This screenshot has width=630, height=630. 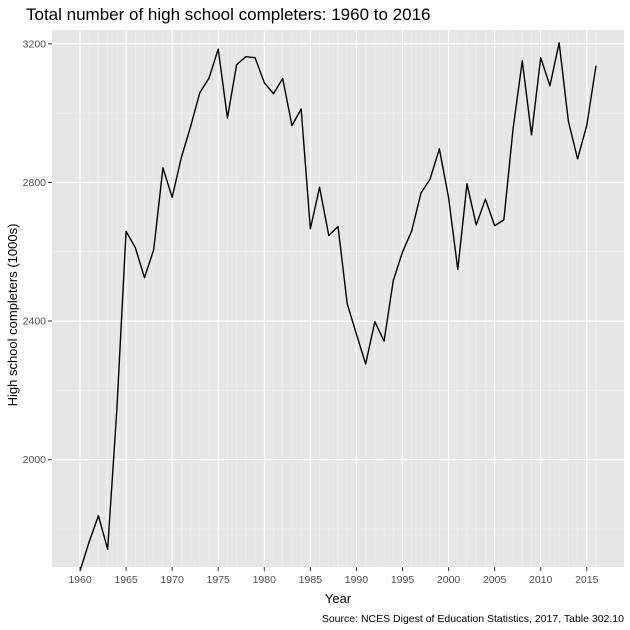 What do you see at coordinates (311, 580) in the screenshot?
I see `x-tick-label: 1985` at bounding box center [311, 580].